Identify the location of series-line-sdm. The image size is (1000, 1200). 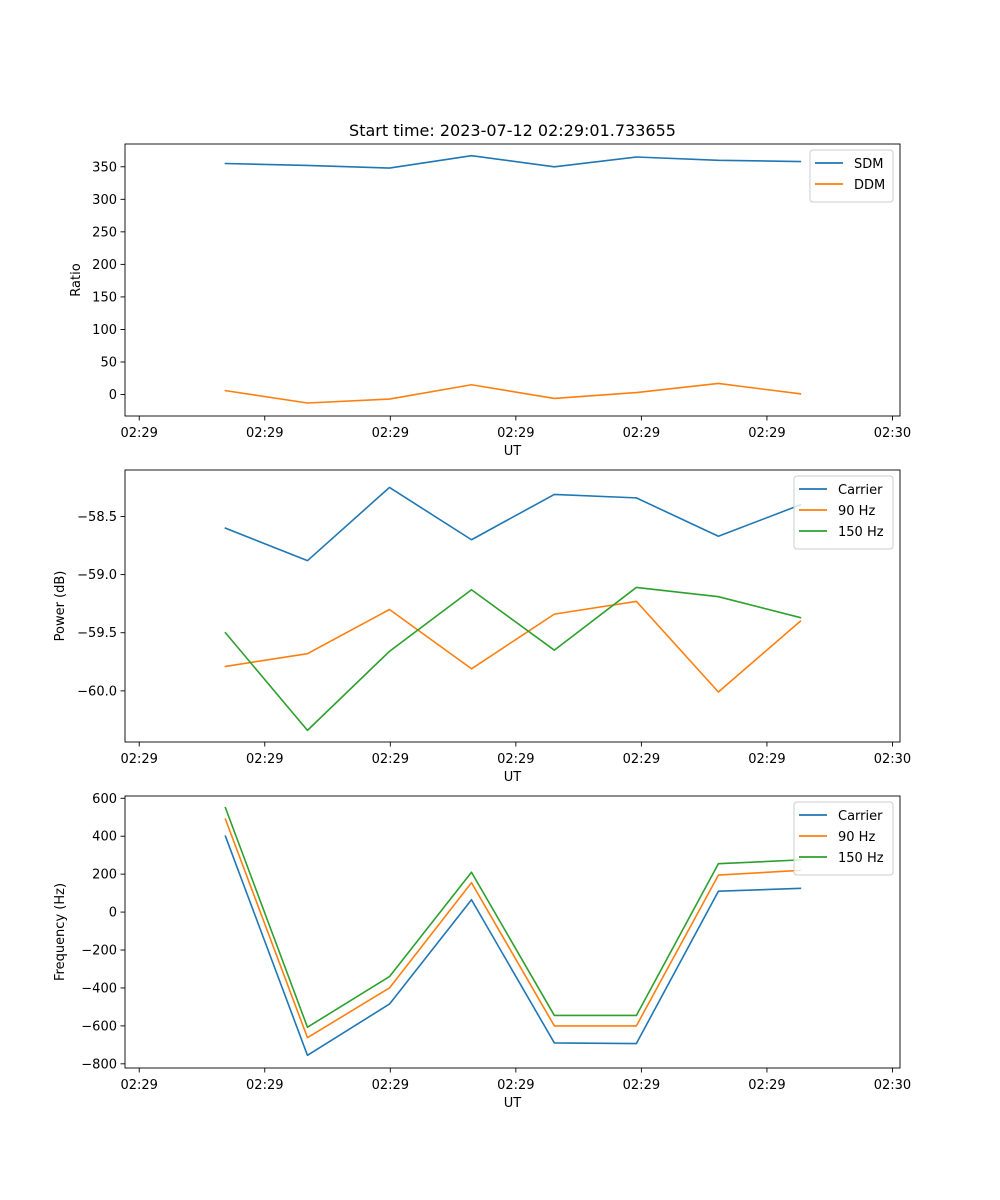
(513, 161).